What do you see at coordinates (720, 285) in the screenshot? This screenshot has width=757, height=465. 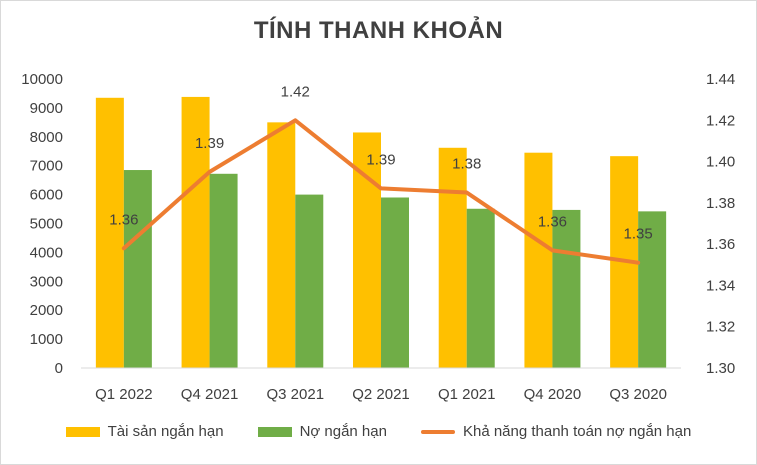 I see `y-right-tick-label: 1.34` at bounding box center [720, 285].